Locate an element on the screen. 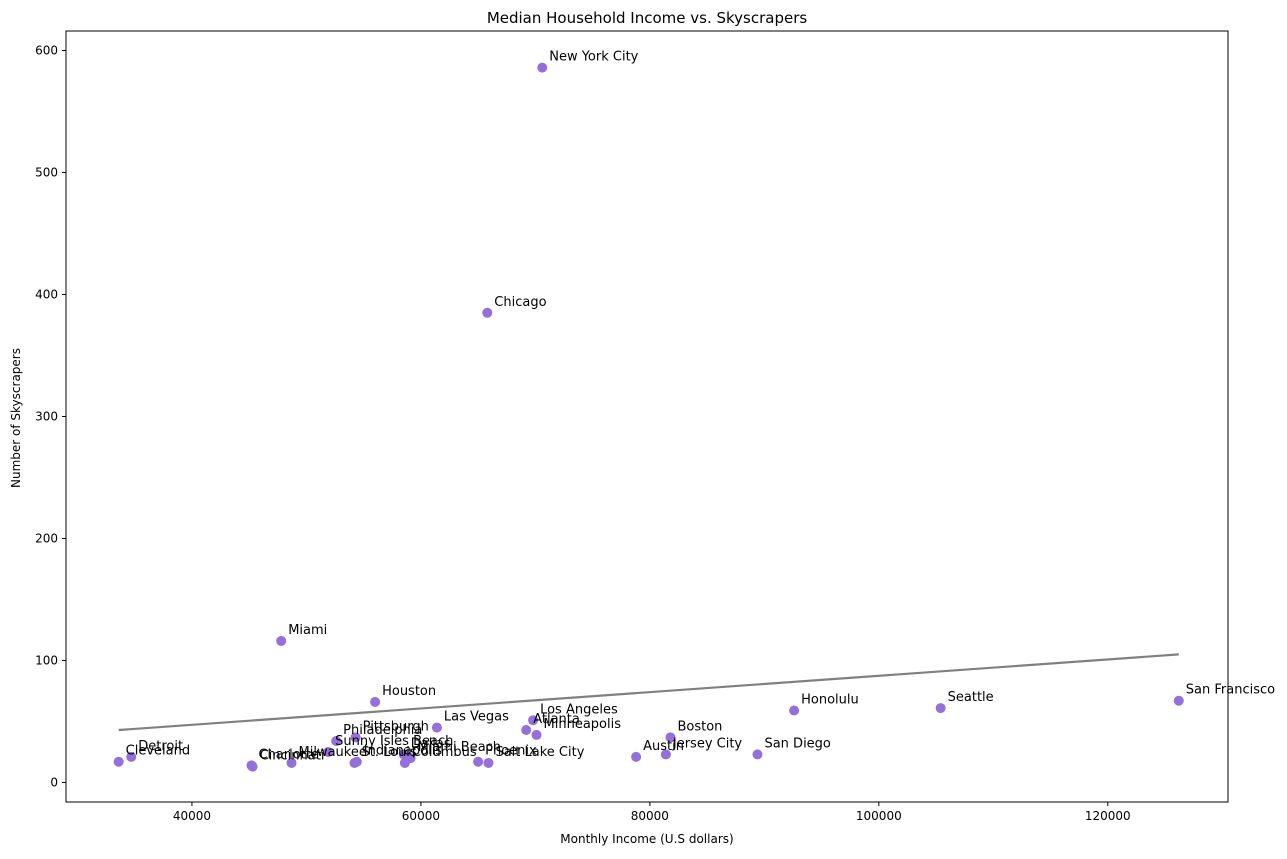 The image size is (1287, 859). point-label: Honolulu is located at coordinates (830, 700).